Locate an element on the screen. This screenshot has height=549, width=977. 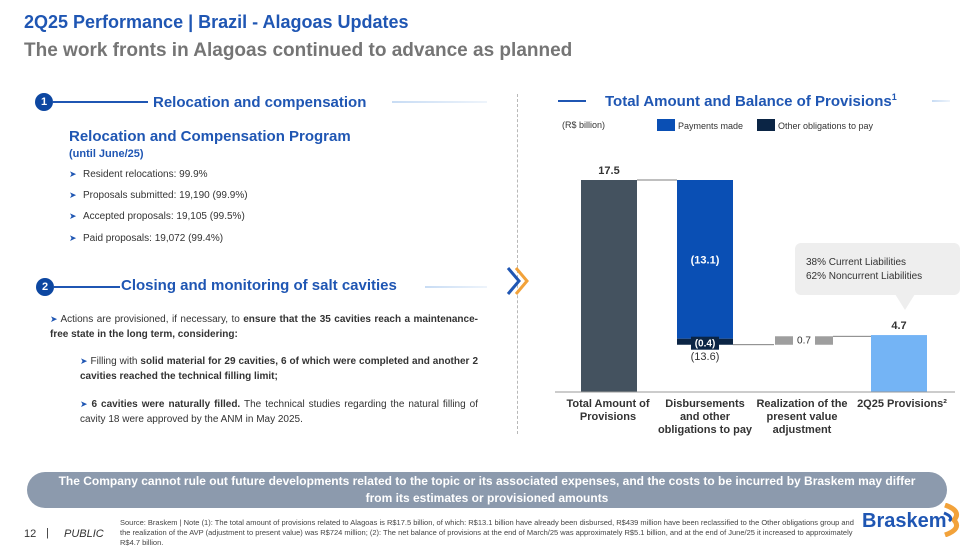
list-item: ➤ Accepted proposals: 19,105 (99.5%) is located at coordinates (157, 216).